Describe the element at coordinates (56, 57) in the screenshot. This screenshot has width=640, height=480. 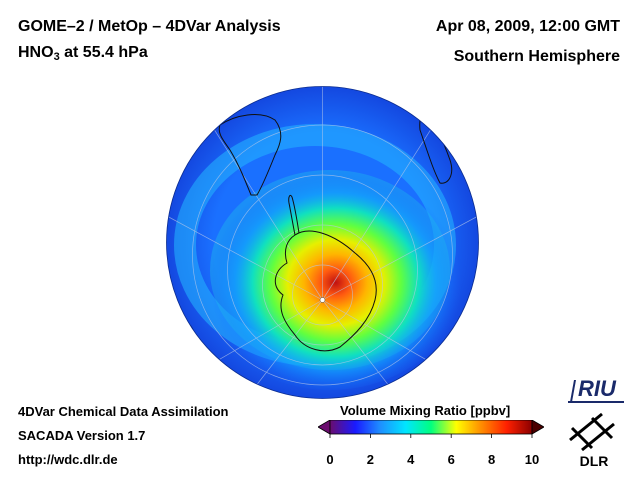
I see `species-subscript: 3` at that location.